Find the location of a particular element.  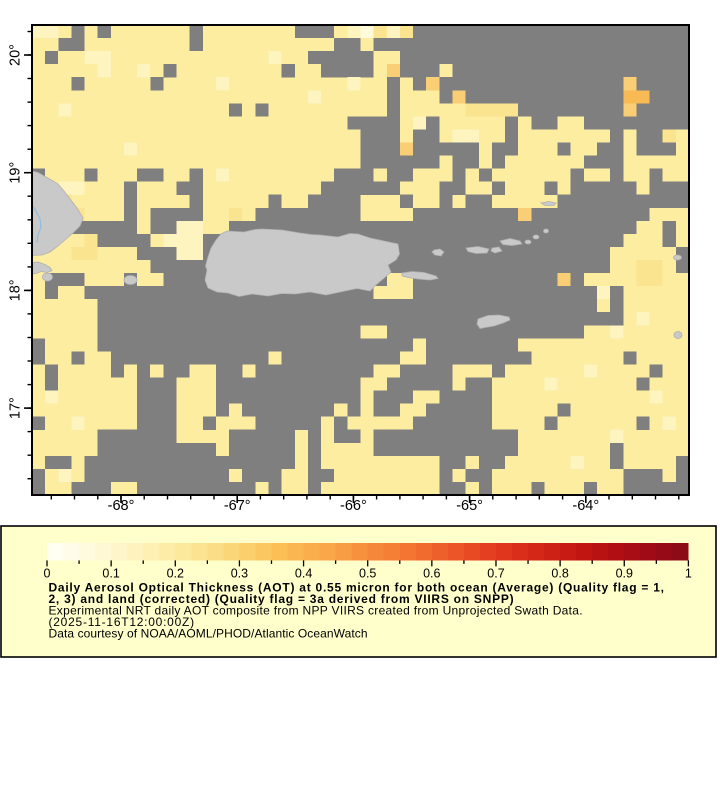

svg-text: 19° is located at coordinates (16, 173).